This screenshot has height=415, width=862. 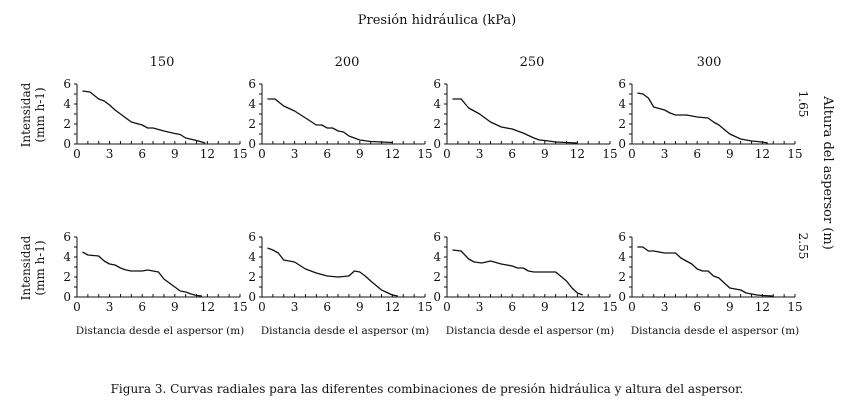 I want to click on column-label-200: 200, so click(x=347, y=62).